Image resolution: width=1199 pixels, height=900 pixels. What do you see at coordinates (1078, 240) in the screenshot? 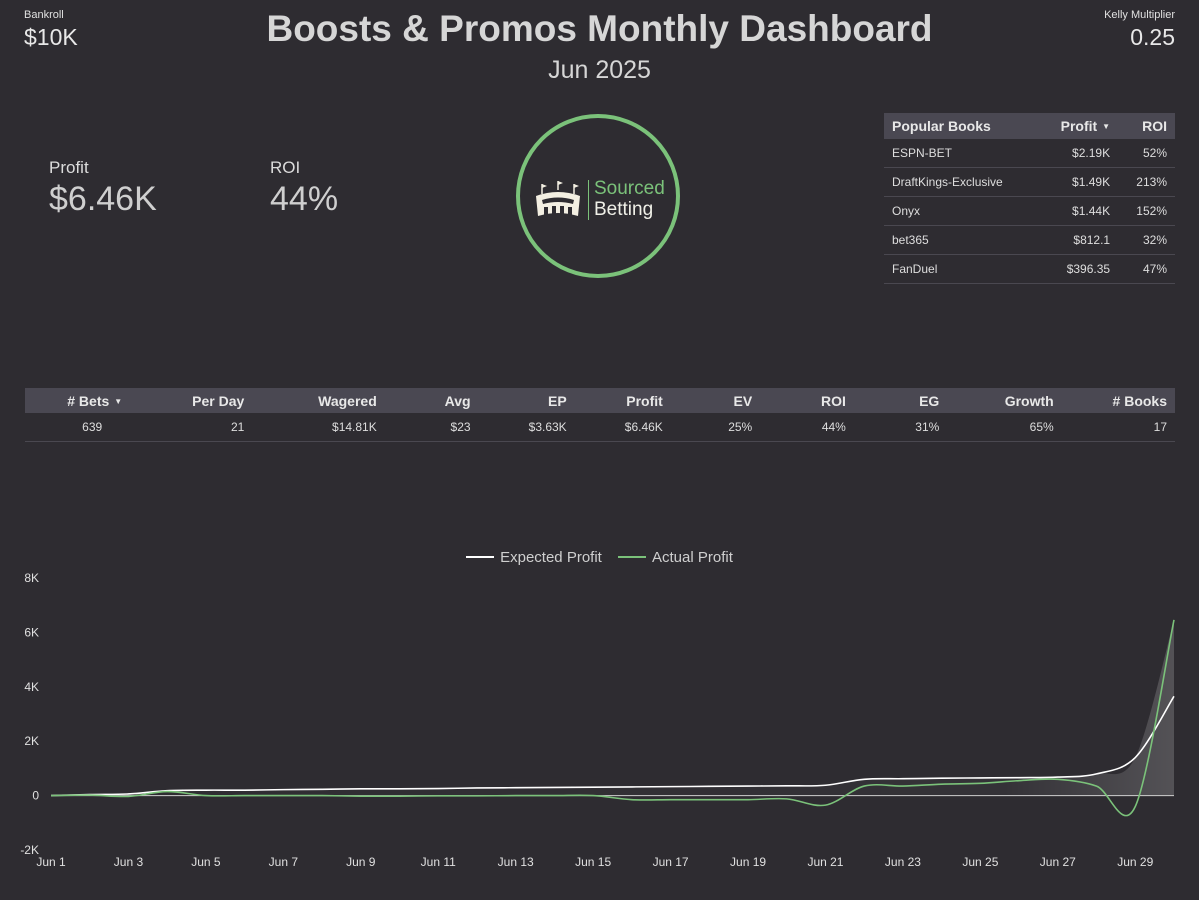
I see `book-profit-cell: $812.1` at bounding box center [1078, 240].